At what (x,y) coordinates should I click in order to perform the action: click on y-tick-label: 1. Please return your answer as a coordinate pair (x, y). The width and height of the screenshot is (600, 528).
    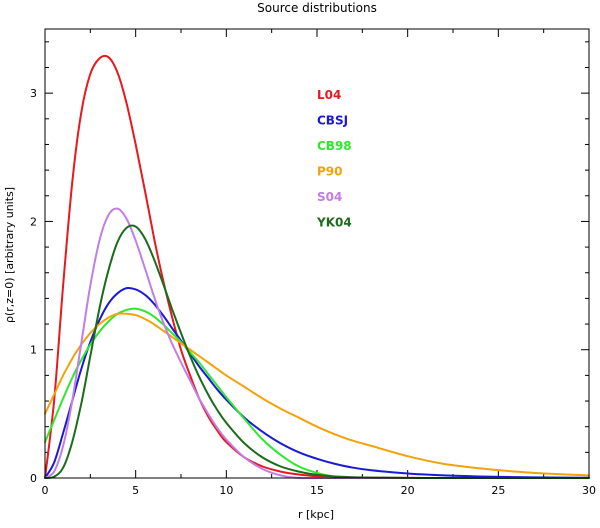
    Looking at the image, I should click on (33, 350).